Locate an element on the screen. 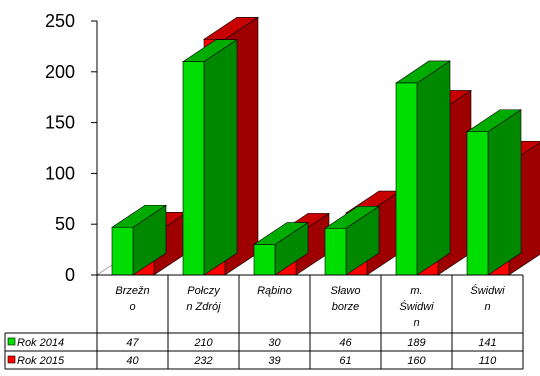 The width and height of the screenshot is (540, 376). category-label: Brzežn o is located at coordinates (132, 299).